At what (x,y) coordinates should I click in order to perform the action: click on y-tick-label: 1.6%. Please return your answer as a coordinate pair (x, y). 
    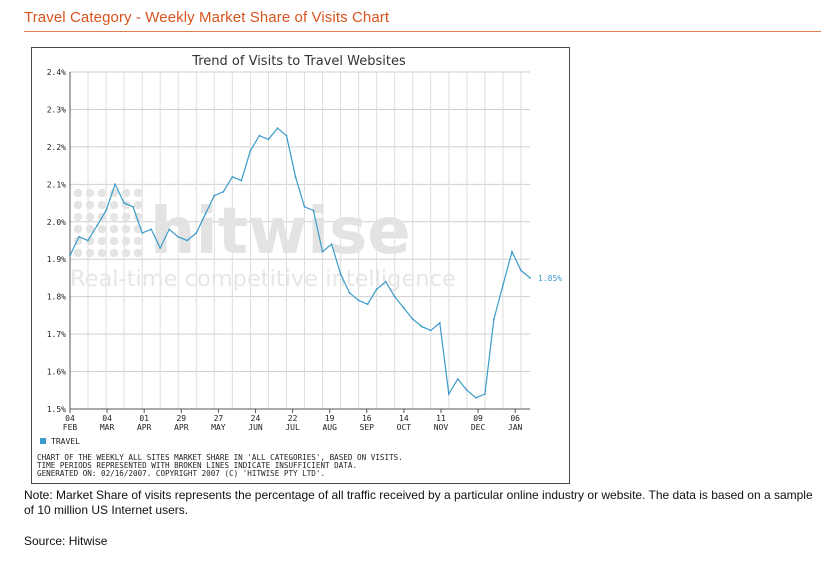
    Looking at the image, I should click on (56, 372).